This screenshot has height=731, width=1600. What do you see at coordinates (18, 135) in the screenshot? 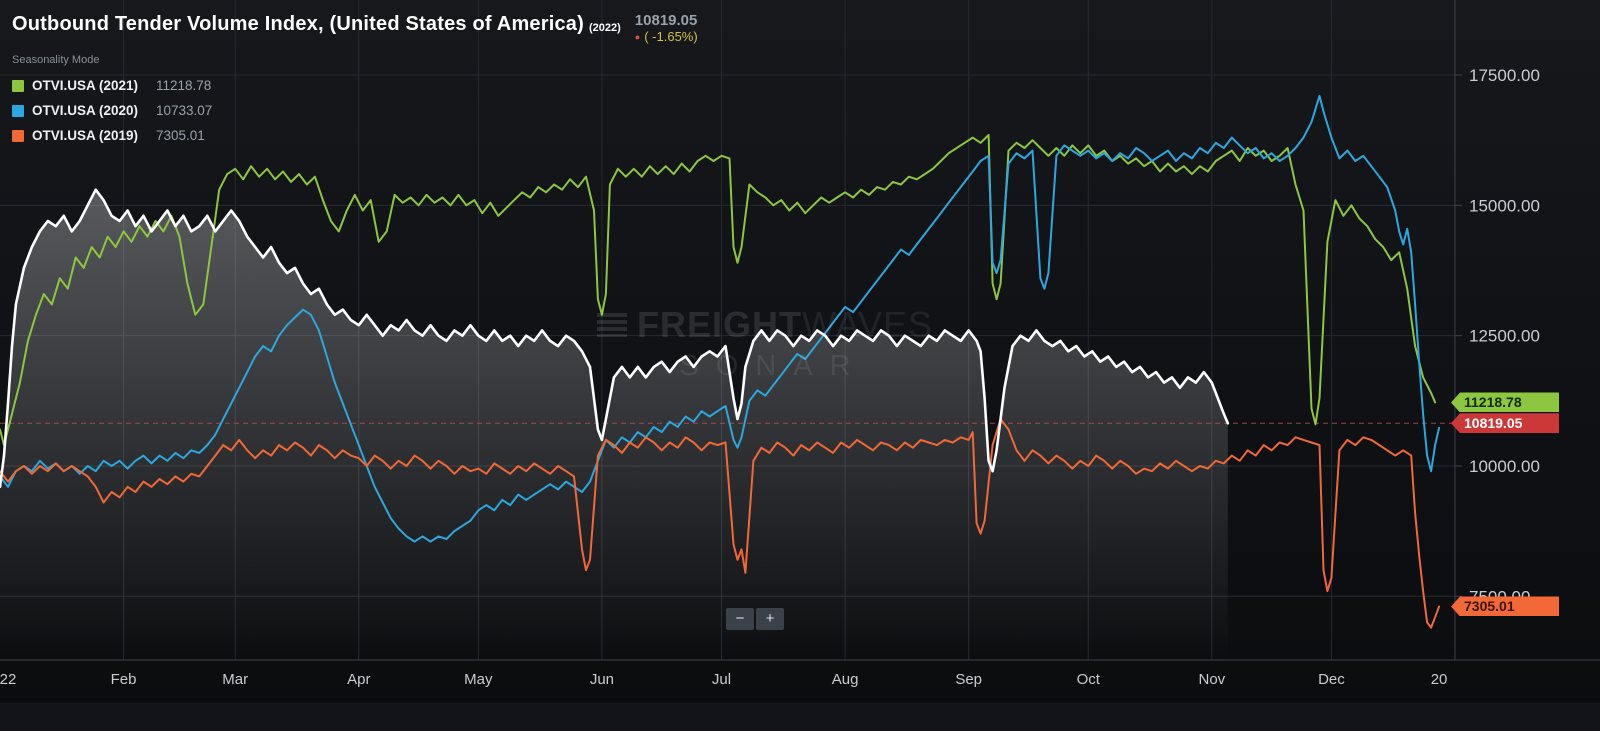
I see `legend-swatch-2019-icon` at bounding box center [18, 135].